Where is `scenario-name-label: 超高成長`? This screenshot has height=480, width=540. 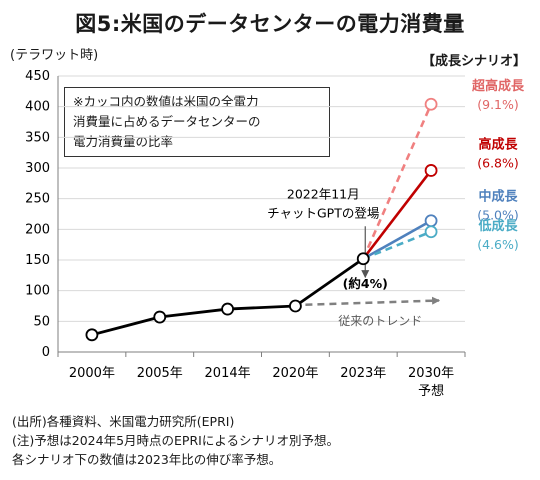
scenario-name-label: 超高成長 is located at coordinates (498, 86).